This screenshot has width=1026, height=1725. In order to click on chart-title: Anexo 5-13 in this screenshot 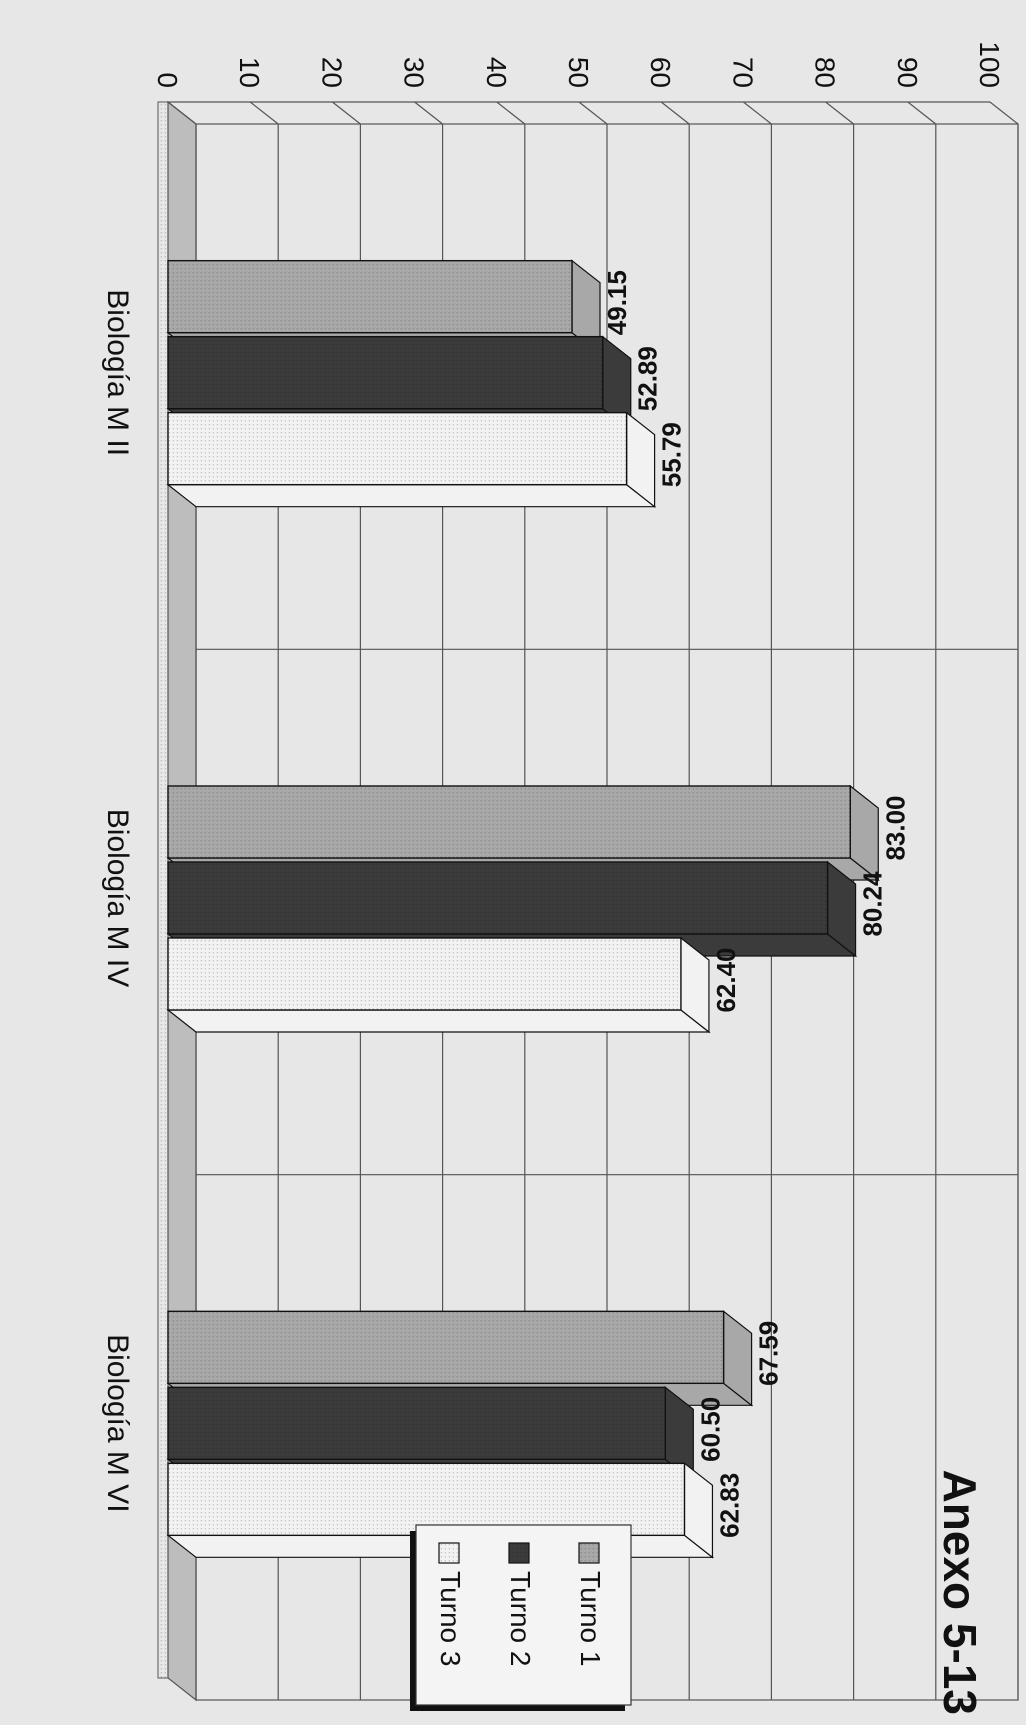, I will do `click(960, 1592)`.